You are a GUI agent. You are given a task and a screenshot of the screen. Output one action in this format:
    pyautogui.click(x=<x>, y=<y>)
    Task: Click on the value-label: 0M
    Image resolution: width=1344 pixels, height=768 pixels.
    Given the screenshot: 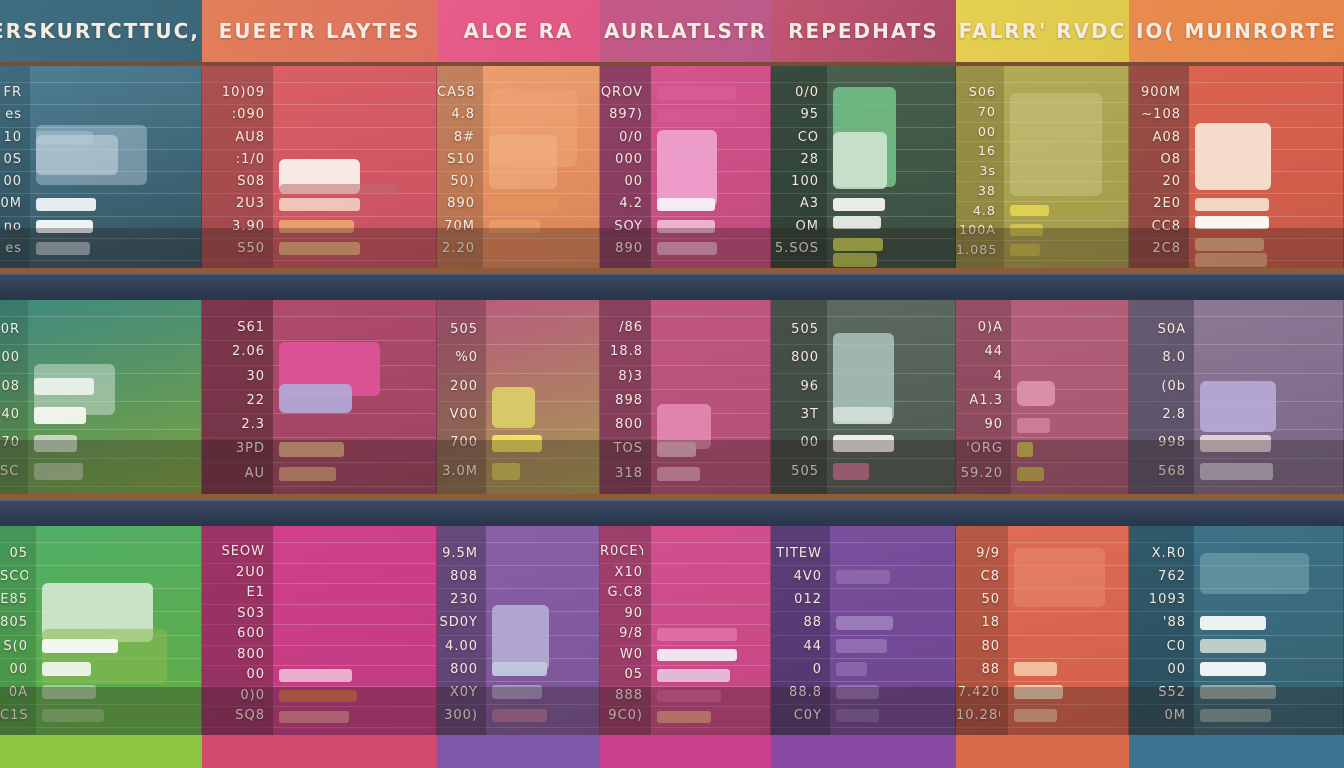 What is the action you would take?
    pyautogui.click(x=1175, y=715)
    